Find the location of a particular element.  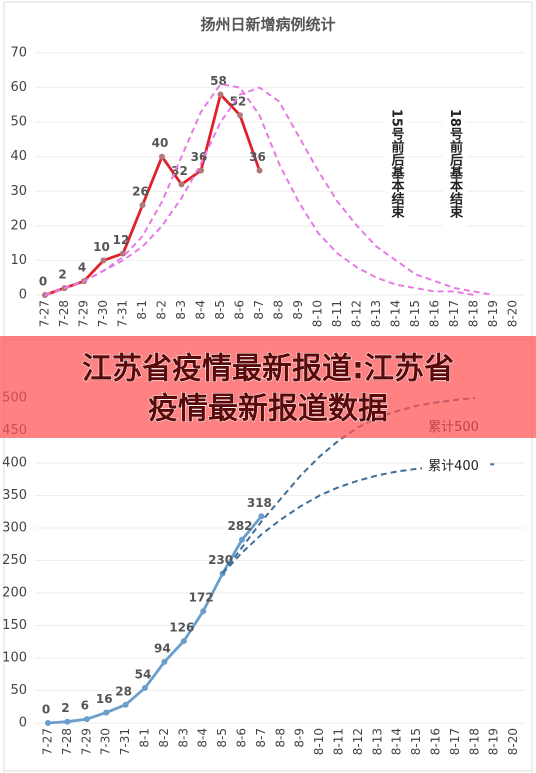

data-label: 12 is located at coordinates (121, 240).